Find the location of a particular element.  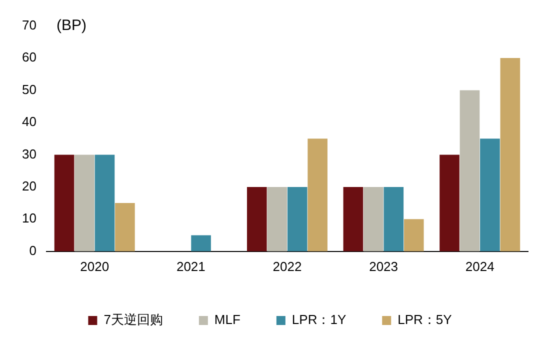

legend-label: 7天逆回购 is located at coordinates (133, 320).